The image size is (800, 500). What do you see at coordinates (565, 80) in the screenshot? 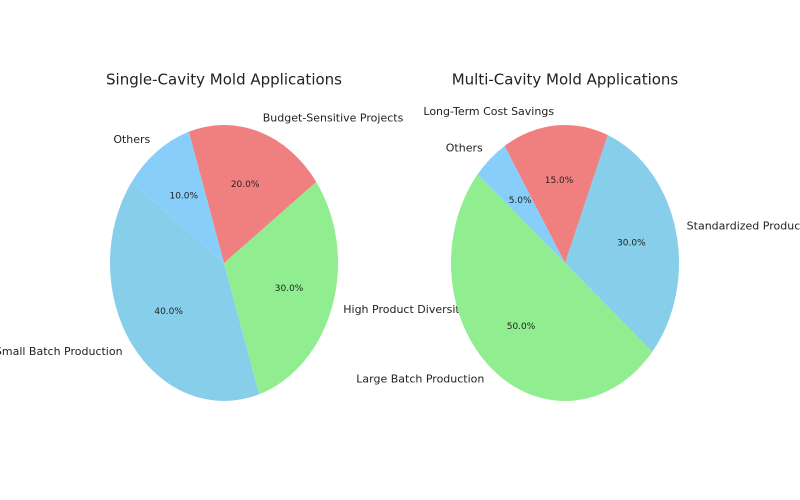
I see `chart-title: Multi-Cavity Mold Applications` at bounding box center [565, 80].